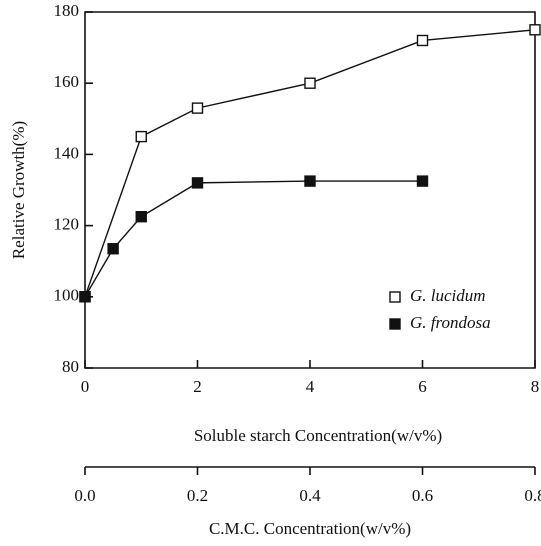  What do you see at coordinates (535, 386) in the screenshot?
I see `x-tick-label: 8` at bounding box center [535, 386].